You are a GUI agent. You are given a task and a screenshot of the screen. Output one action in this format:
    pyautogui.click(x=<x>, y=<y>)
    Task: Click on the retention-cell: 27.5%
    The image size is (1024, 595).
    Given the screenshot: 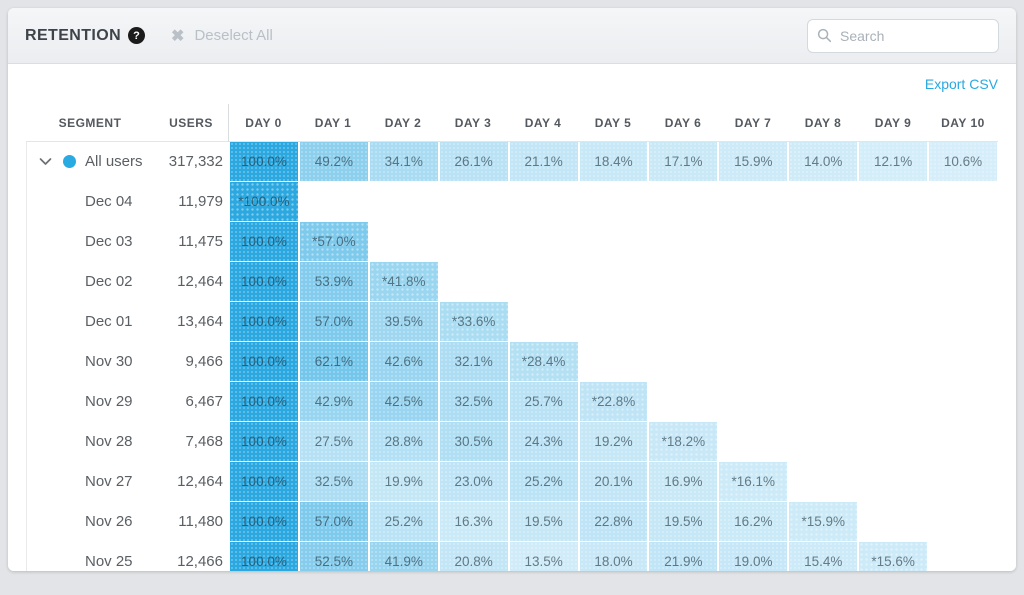 What is the action you would take?
    pyautogui.click(x=333, y=441)
    